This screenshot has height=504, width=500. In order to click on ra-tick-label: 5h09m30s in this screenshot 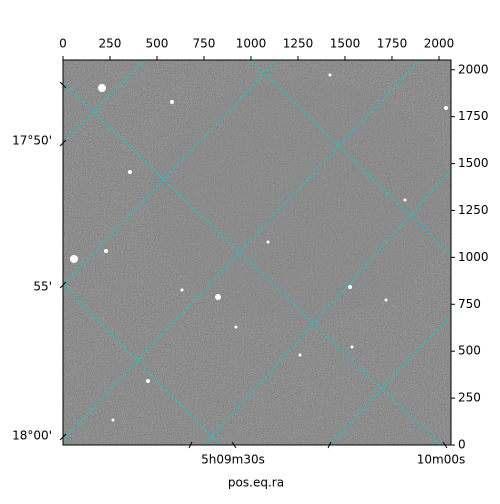, I will do `click(233, 460)`.